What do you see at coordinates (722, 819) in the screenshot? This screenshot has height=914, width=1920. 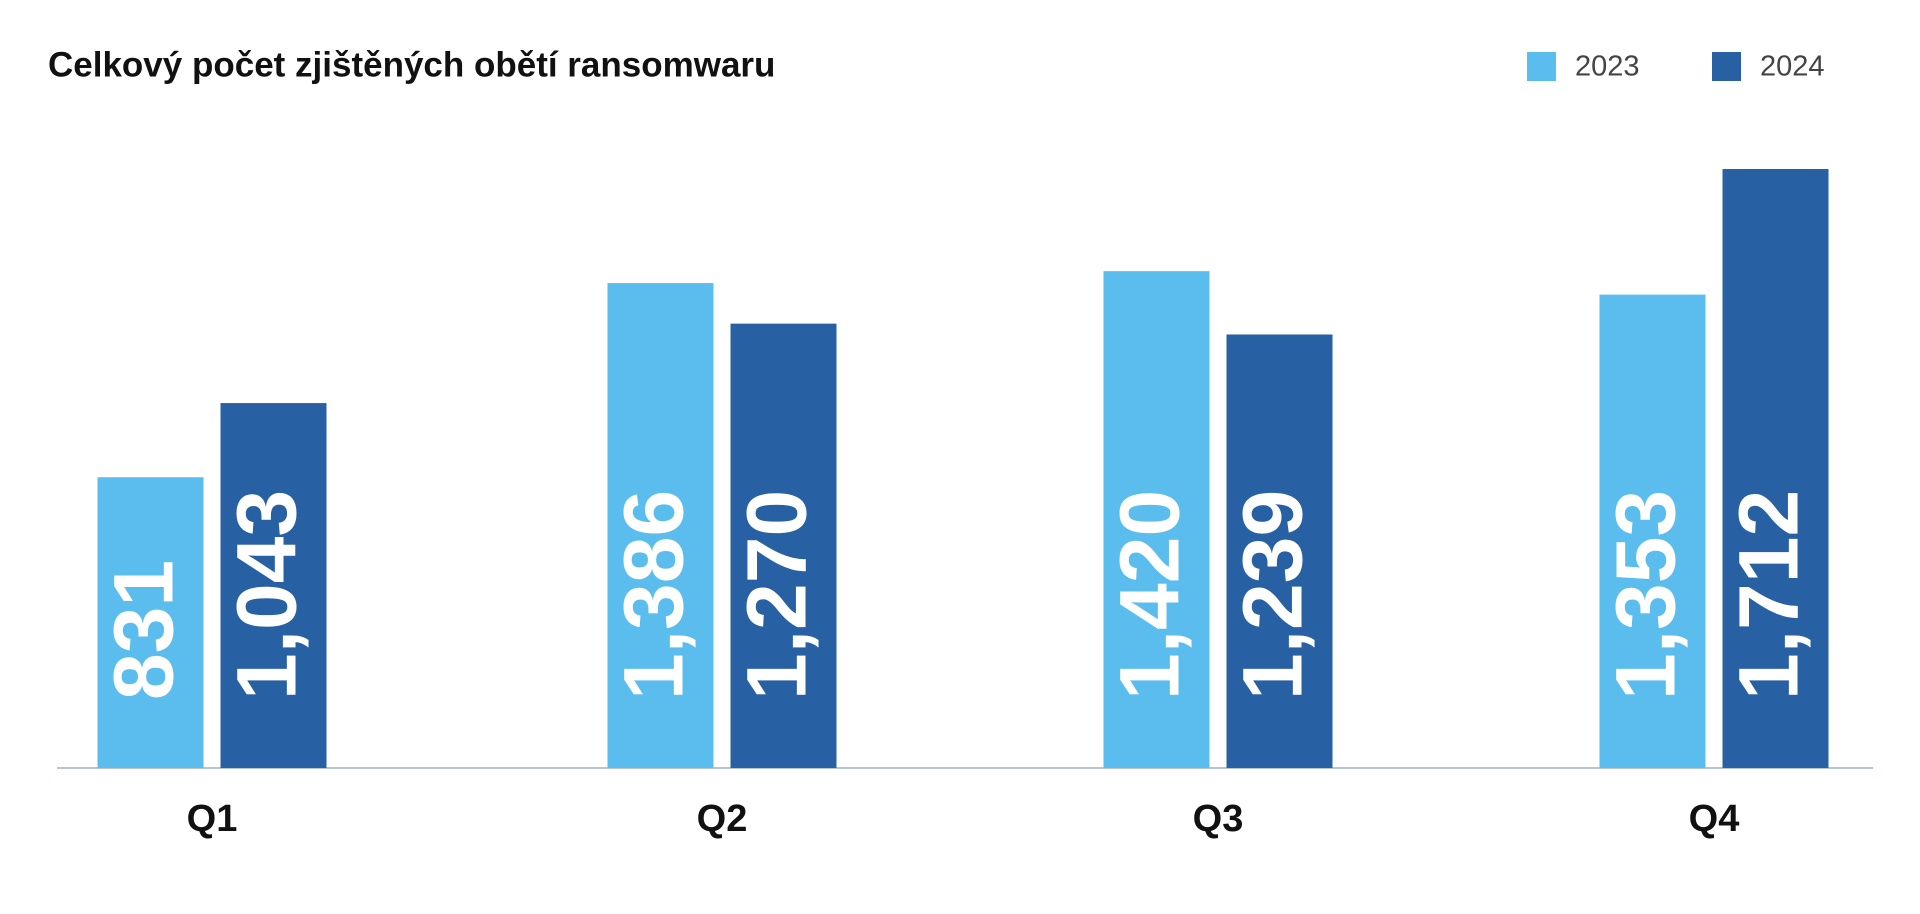 I see `x-tick-label: Q2` at bounding box center [722, 819].